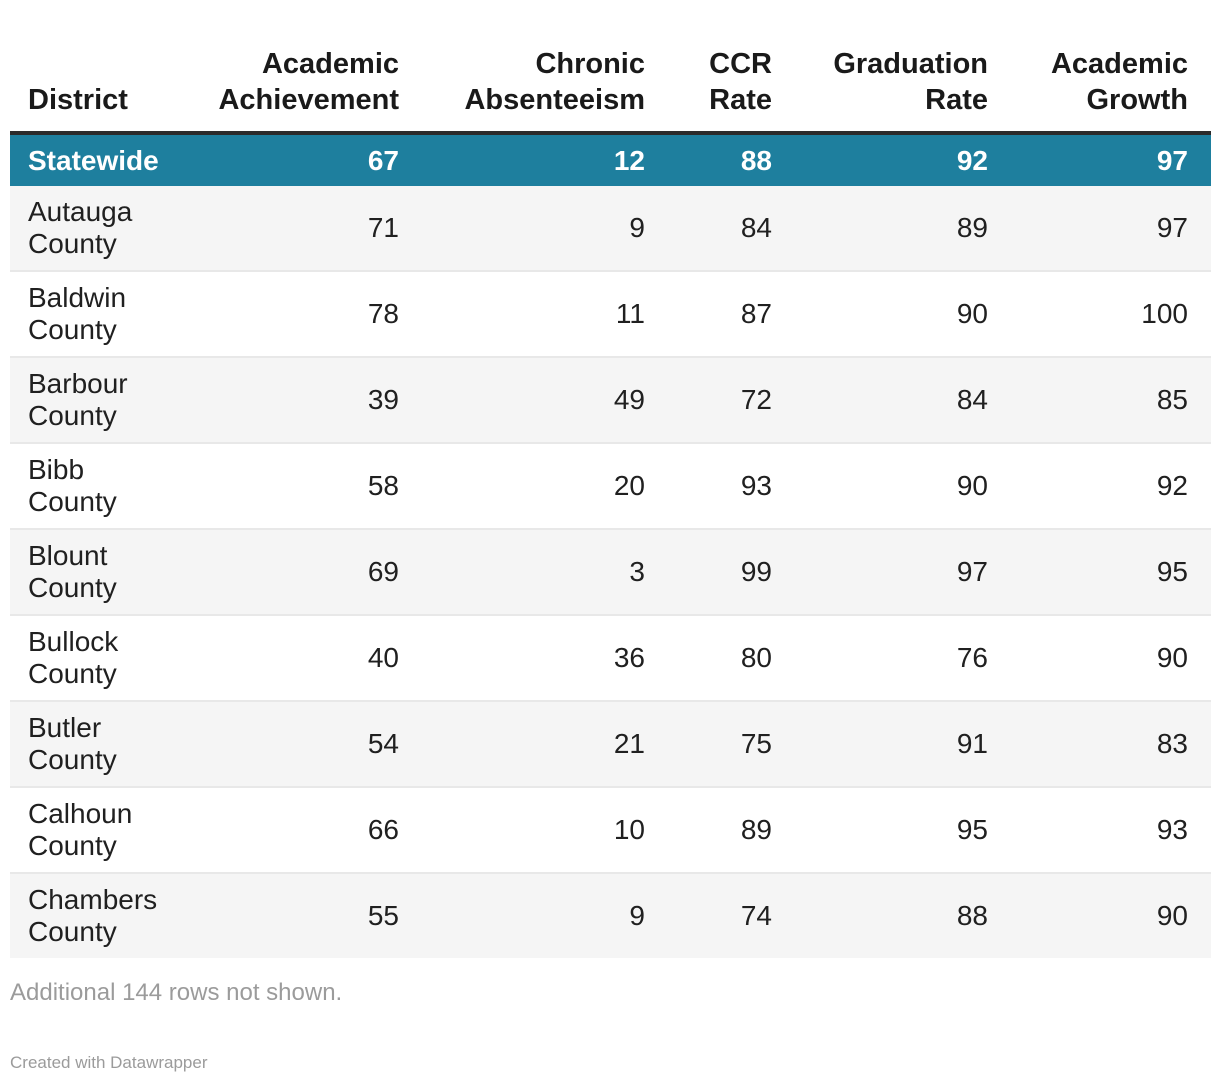  Describe the element at coordinates (95, 915) in the screenshot. I see `district-cell: Chambers County` at that location.